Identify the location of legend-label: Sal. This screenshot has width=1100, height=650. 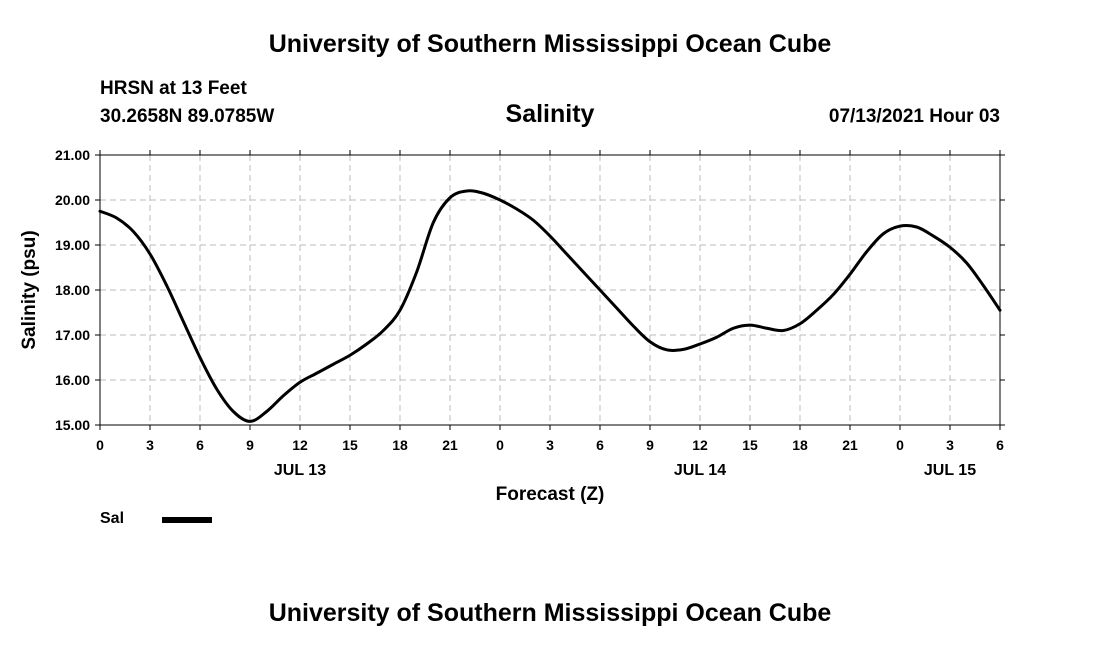
(112, 518).